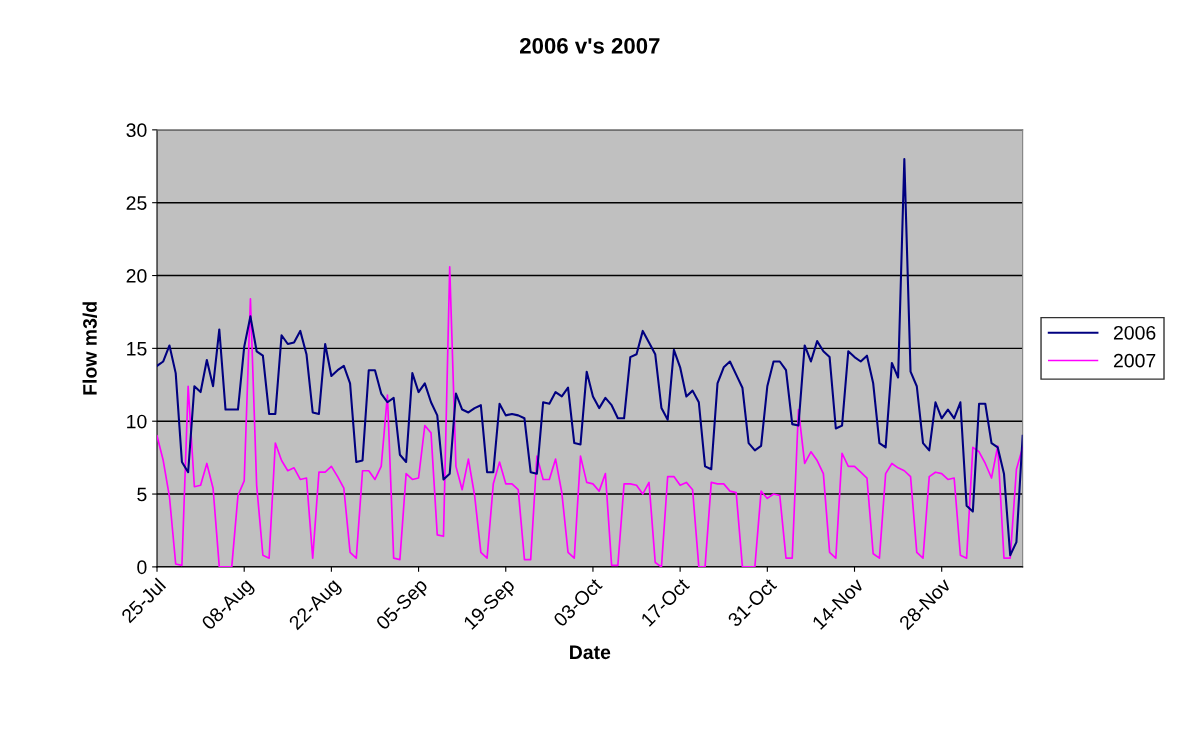 This screenshot has width=1185, height=742. I want to click on legend-label: 2007, so click(1134, 360).